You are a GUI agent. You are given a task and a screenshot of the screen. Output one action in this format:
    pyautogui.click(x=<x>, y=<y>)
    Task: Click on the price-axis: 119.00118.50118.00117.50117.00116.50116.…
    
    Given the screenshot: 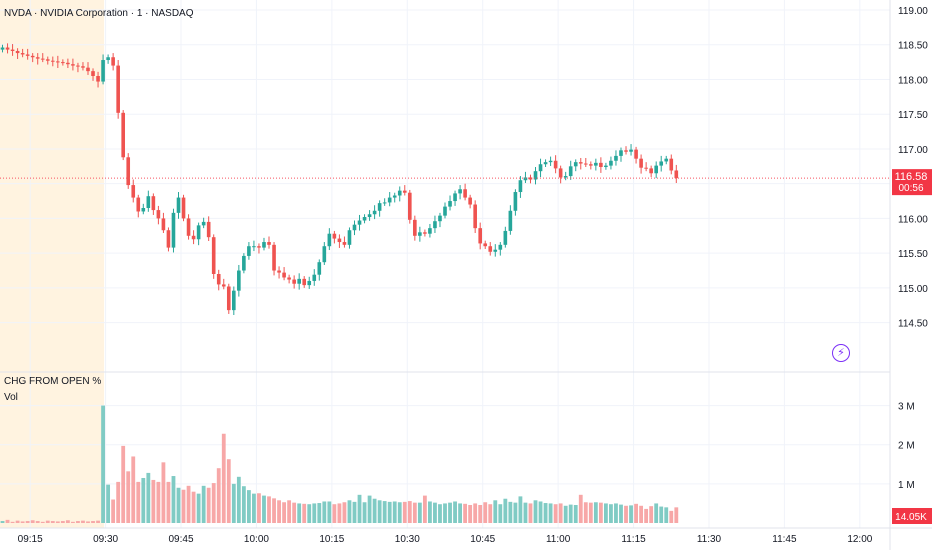 What is the action you would take?
    pyautogui.click(x=913, y=168)
    